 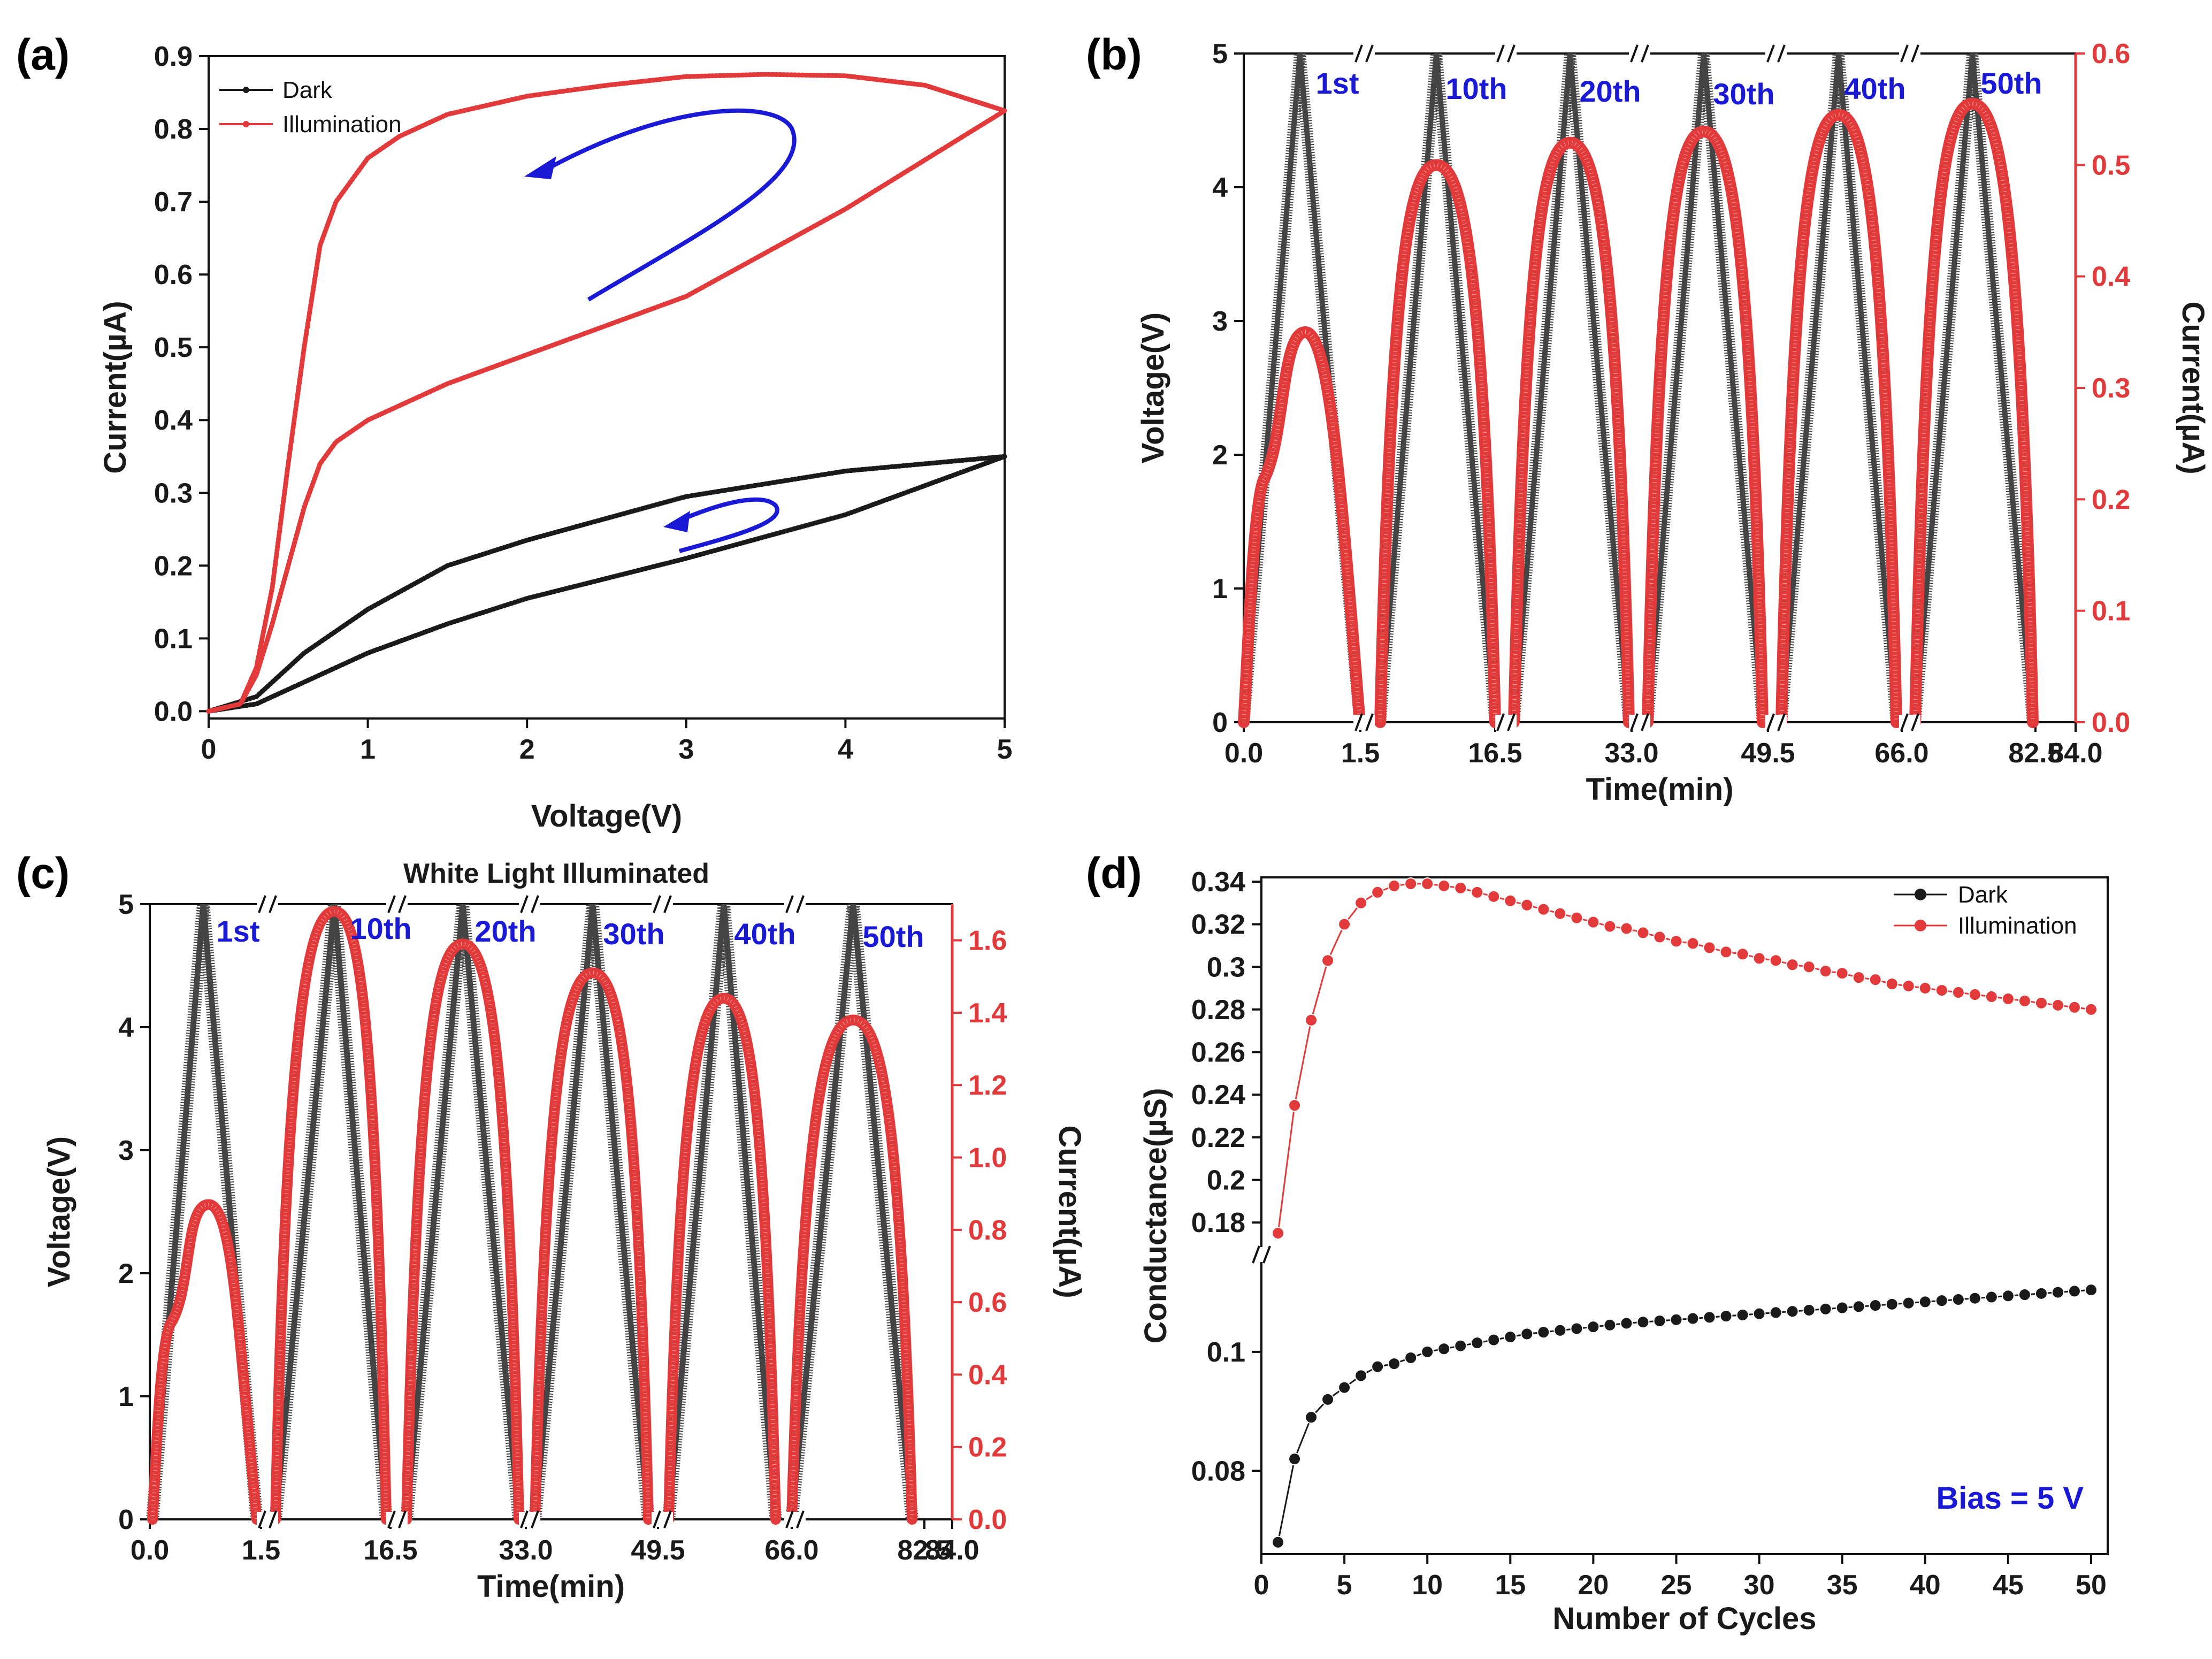 What do you see at coordinates (1875, 88) in the screenshot?
I see `cycle-label-b: 40th` at bounding box center [1875, 88].